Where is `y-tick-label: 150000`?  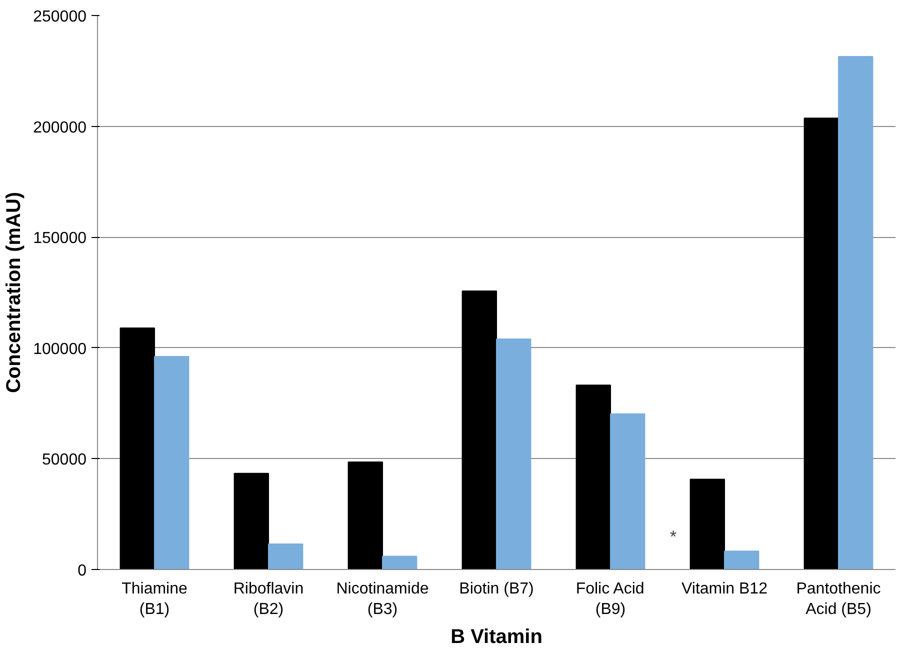
y-tick-label: 150000 is located at coordinates (60, 239).